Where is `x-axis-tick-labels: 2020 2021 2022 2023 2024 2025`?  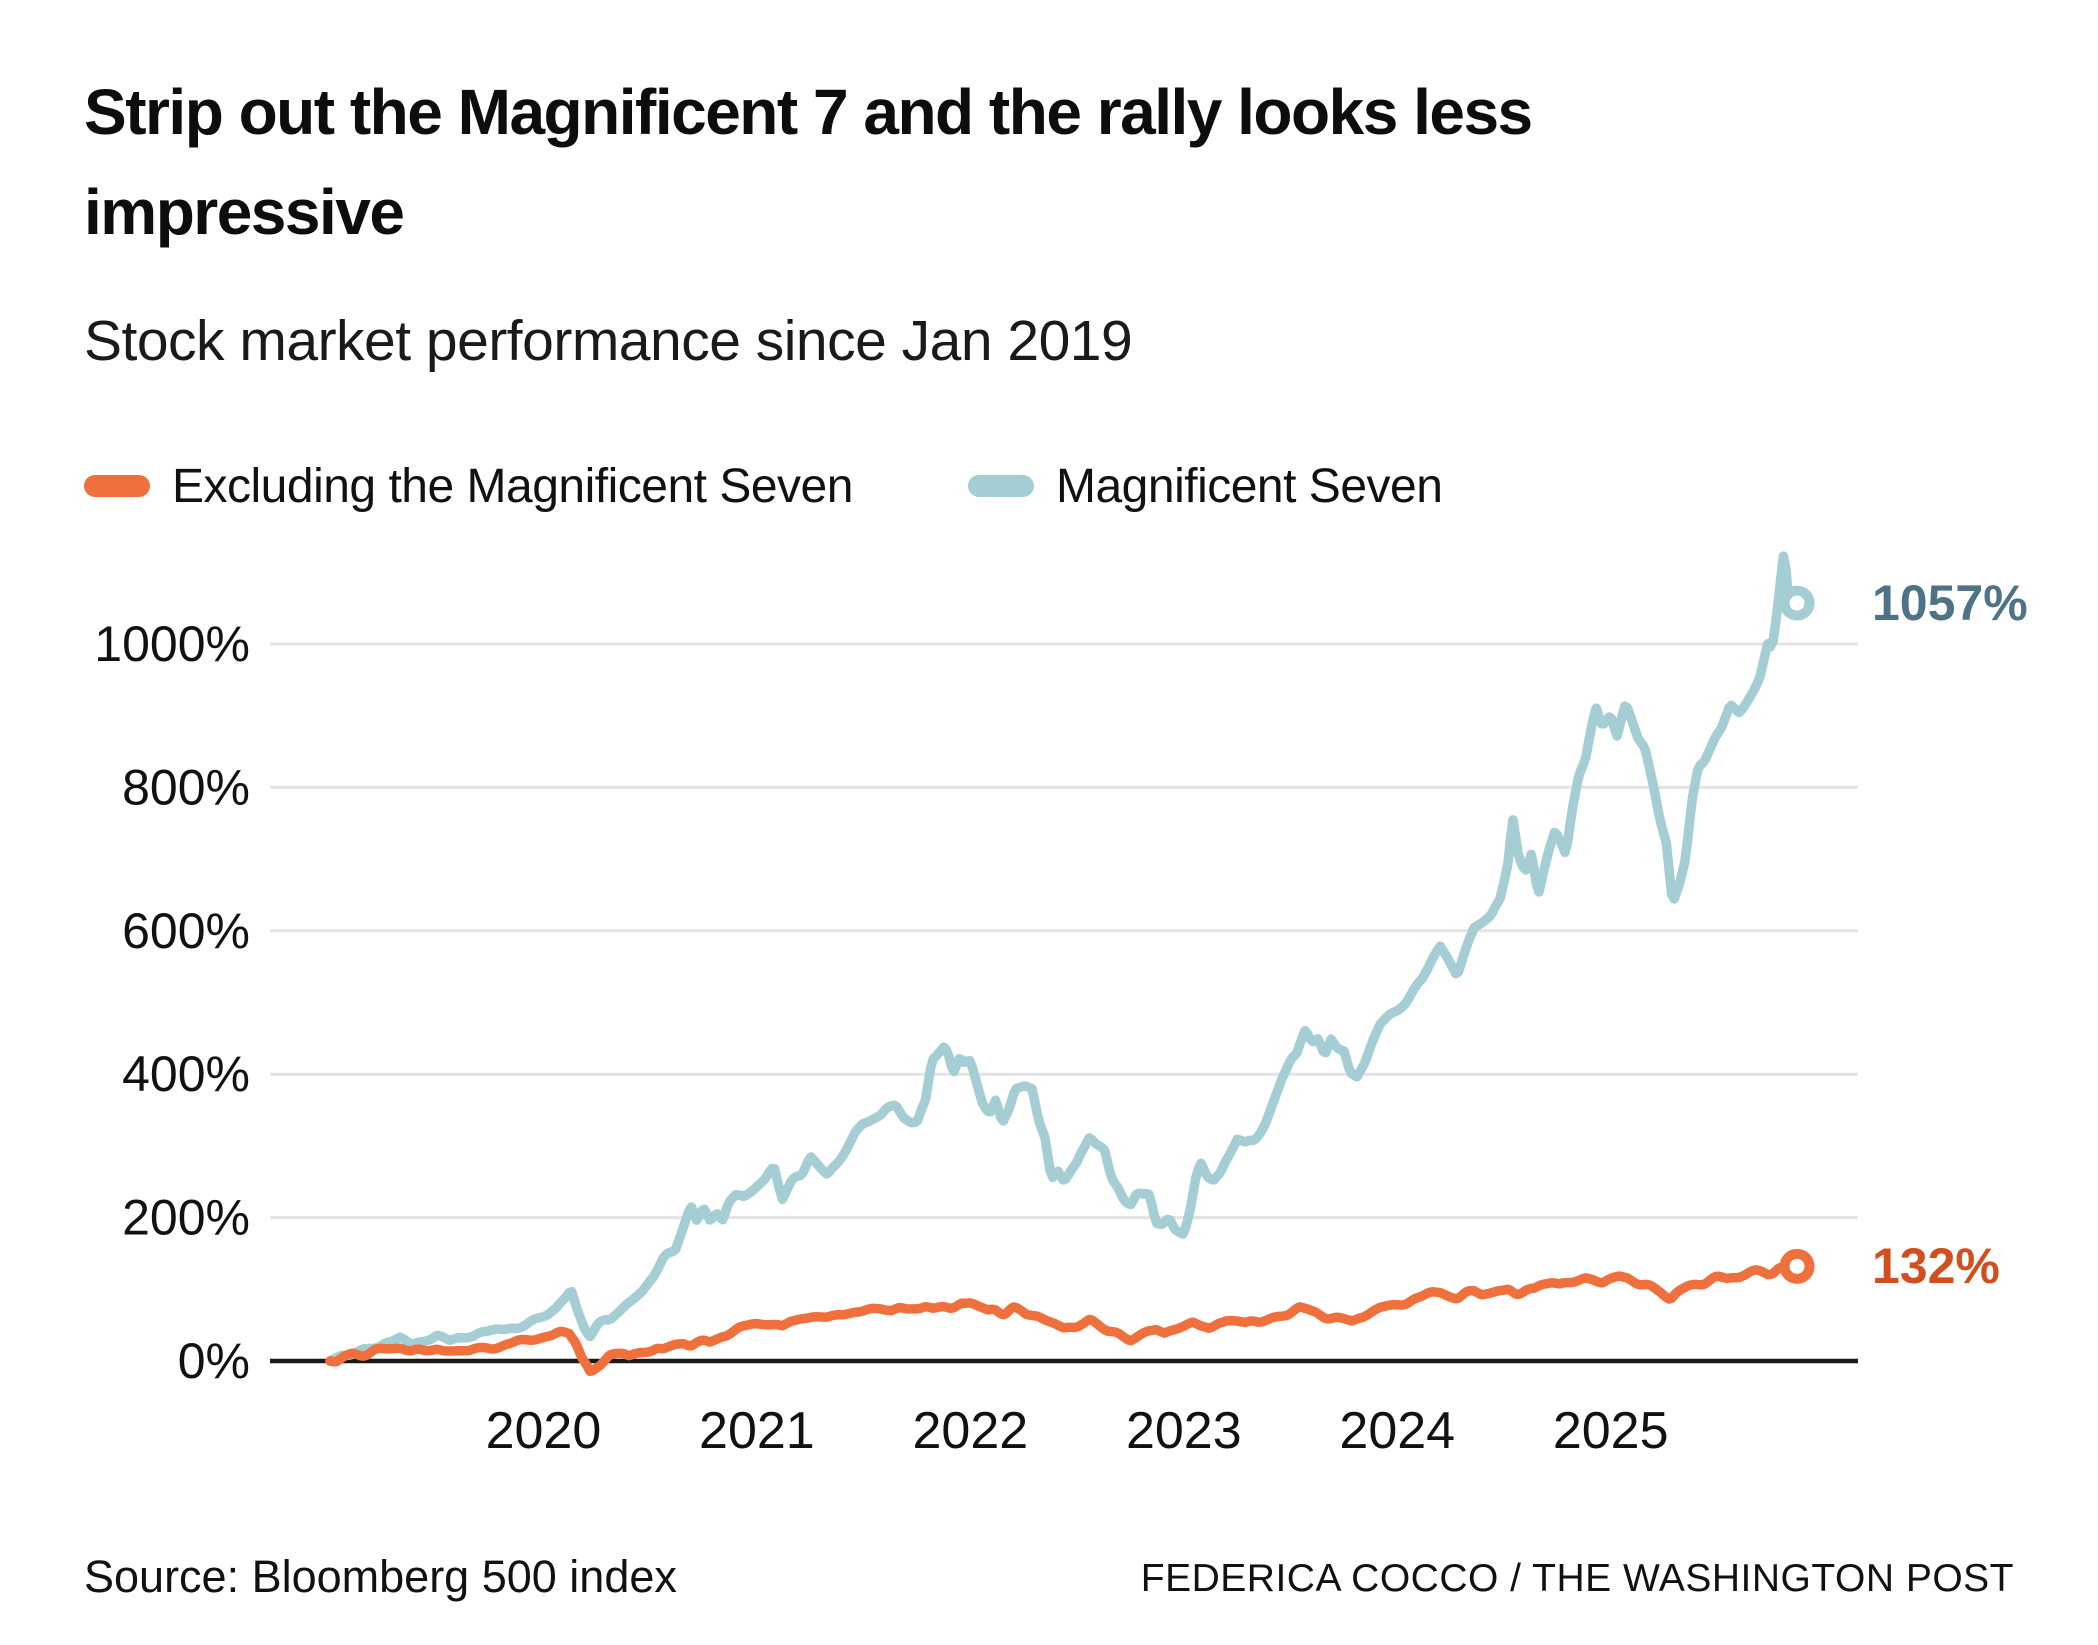
x-axis-tick-labels: 2020 2021 2022 2023 2024 2025 is located at coordinates (1077, 1431).